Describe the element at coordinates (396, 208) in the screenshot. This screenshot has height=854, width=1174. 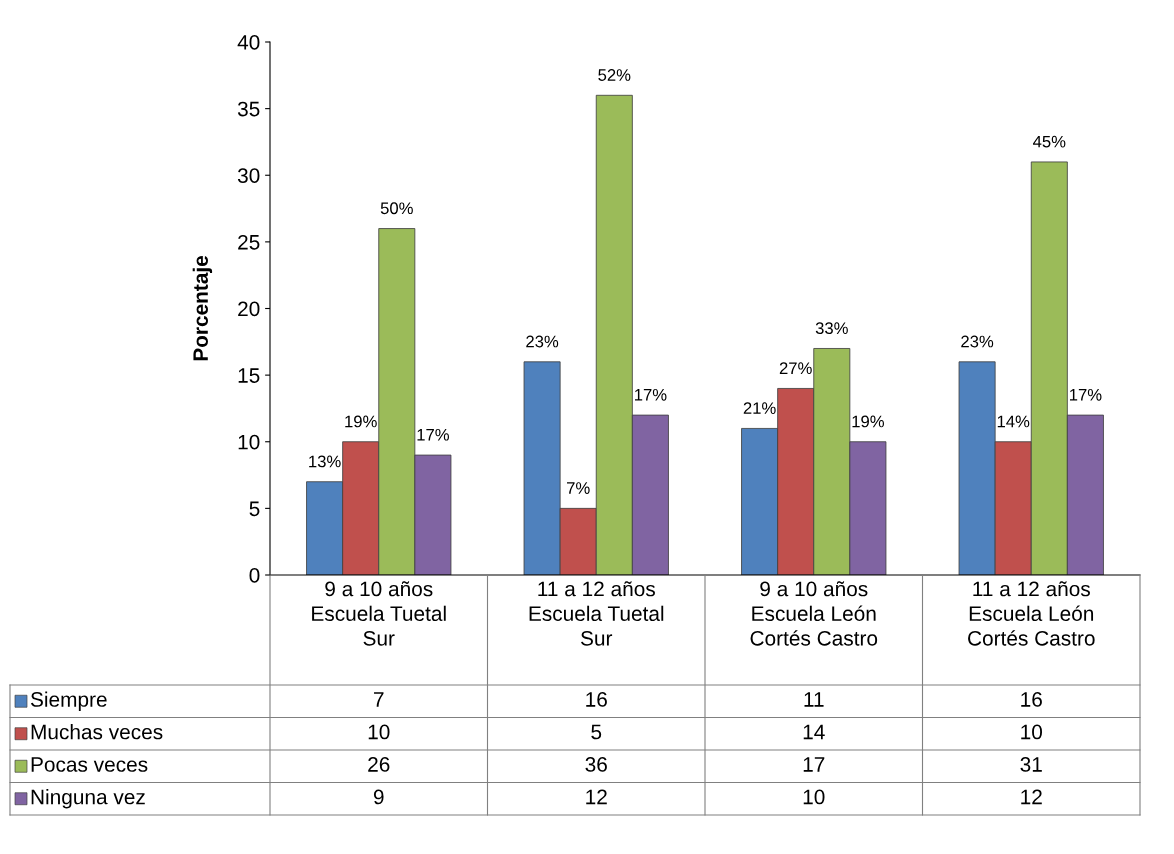
I see `annotation: 50%` at that location.